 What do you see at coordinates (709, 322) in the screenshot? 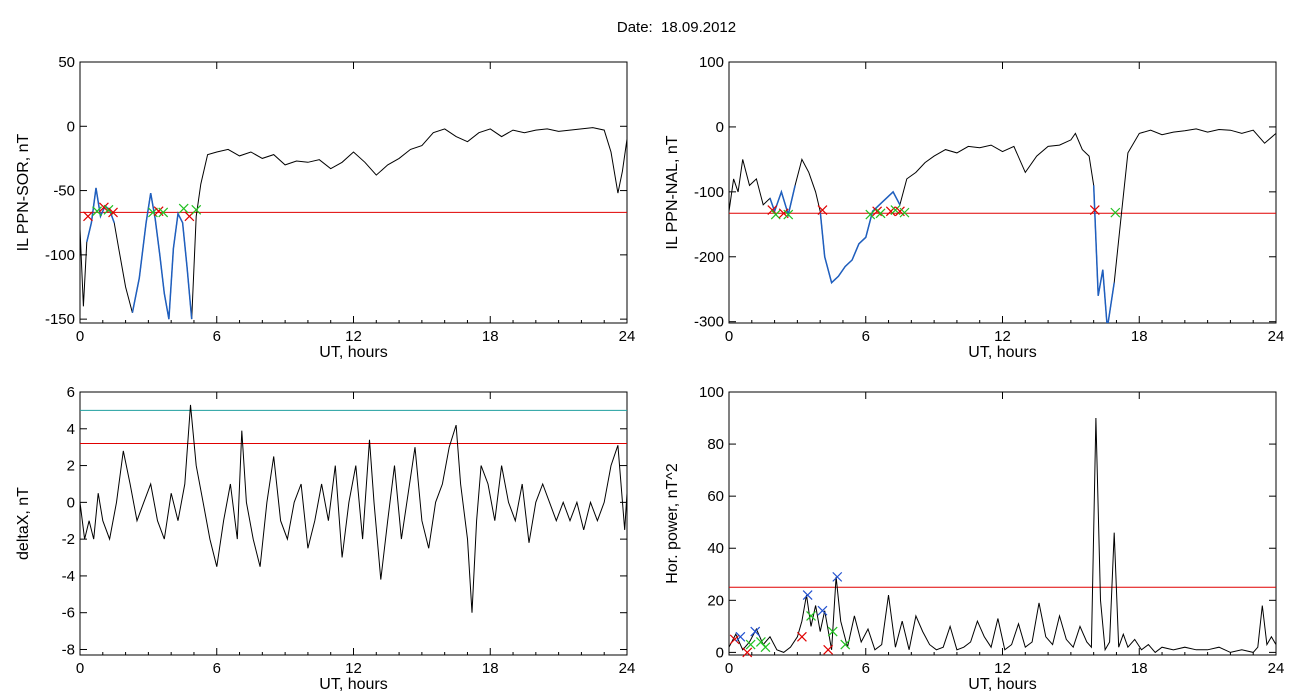
I see `y-tick-label: -300` at bounding box center [709, 322].